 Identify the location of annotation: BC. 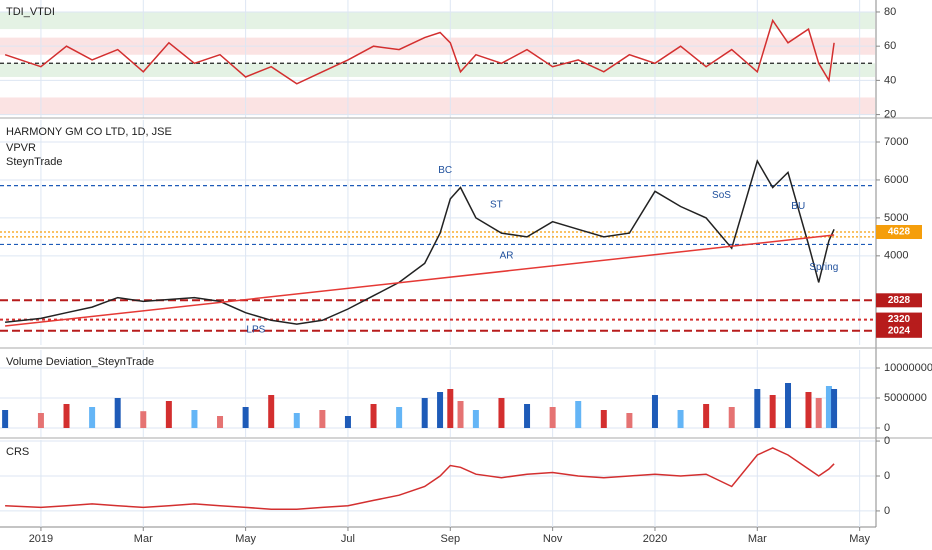
(445, 170).